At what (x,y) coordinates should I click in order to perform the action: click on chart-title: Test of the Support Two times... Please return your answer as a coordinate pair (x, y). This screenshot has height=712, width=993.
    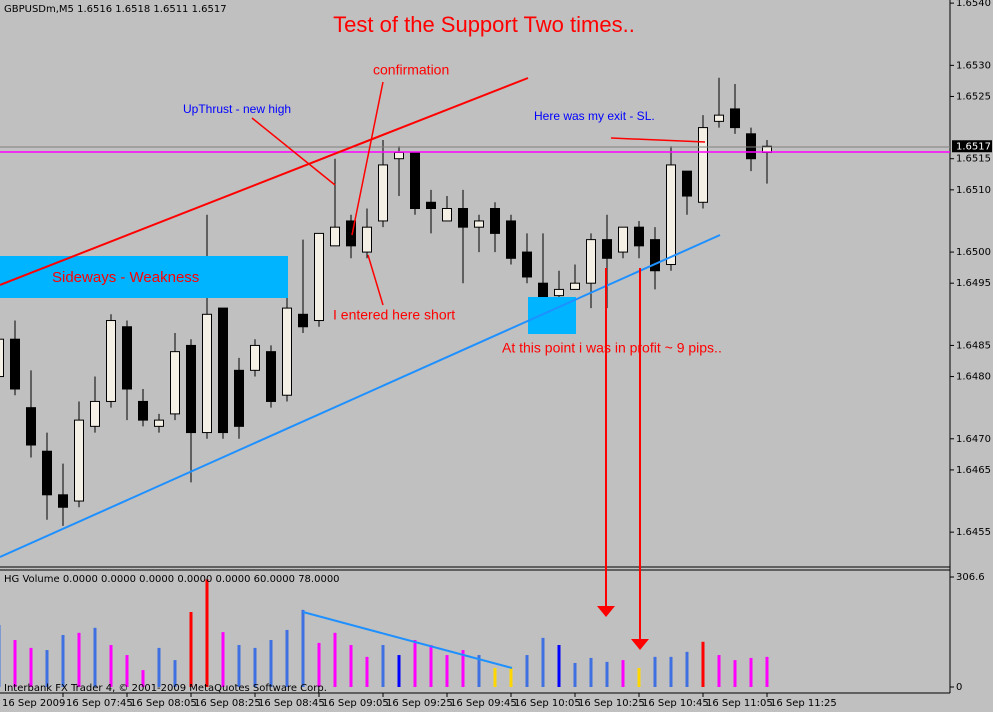
    Looking at the image, I should click on (484, 24).